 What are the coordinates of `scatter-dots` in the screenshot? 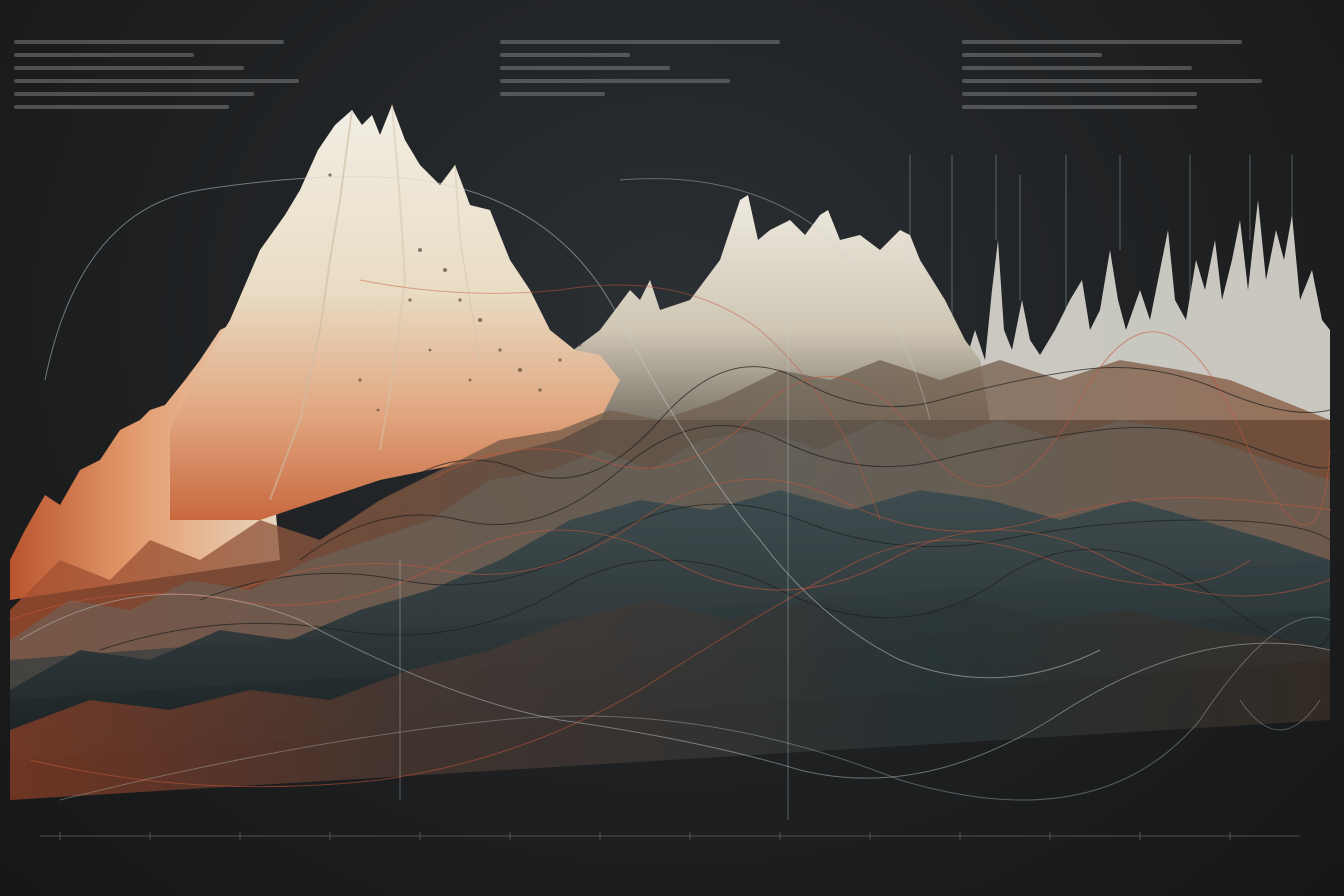 It's located at (455, 292).